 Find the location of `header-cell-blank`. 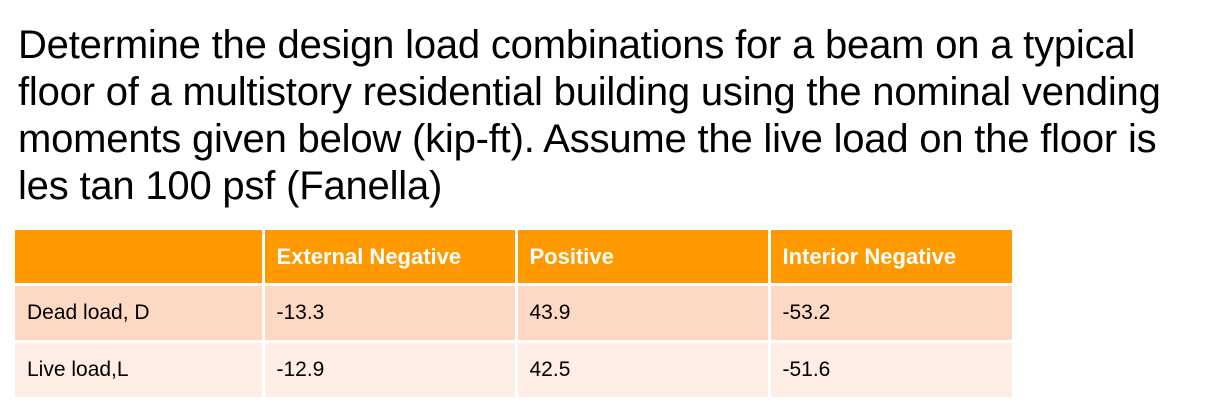

header-cell-blank is located at coordinates (140, 258).